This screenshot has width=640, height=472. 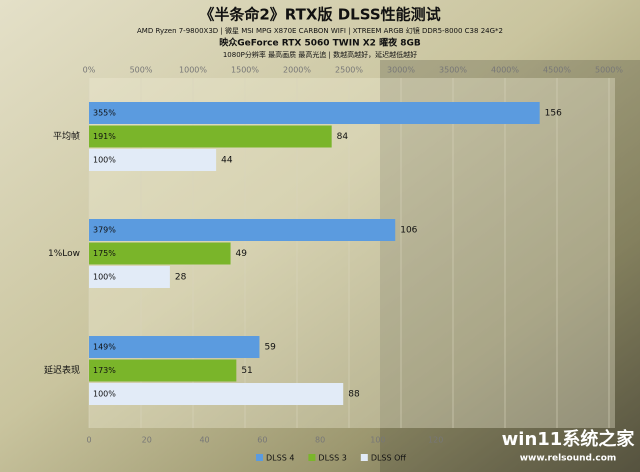 I want to click on x2-tick-label: 2000%, so click(x=297, y=70).